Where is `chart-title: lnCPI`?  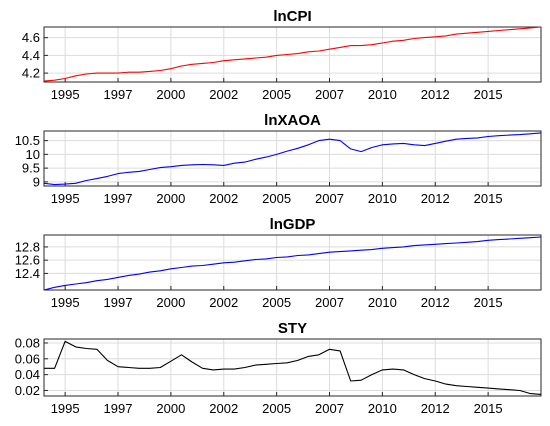 chart-title: lnCPI is located at coordinates (292, 16).